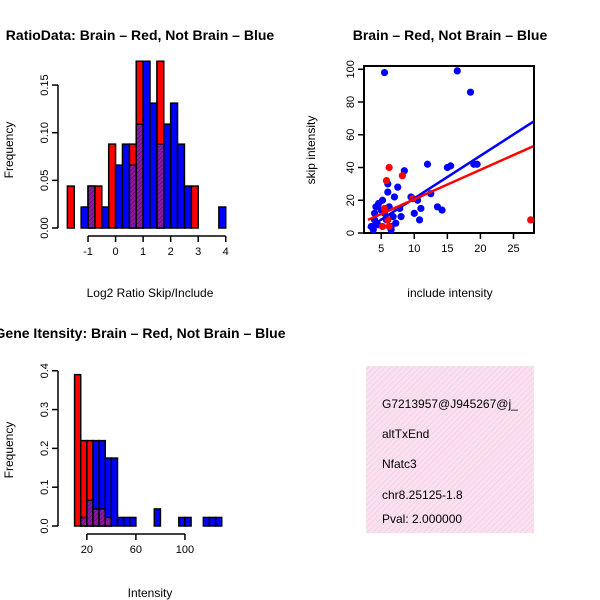 This screenshot has width=600, height=600. I want to click on ratio-histogram-xlabel: Log2 Ratio Skip/Include, so click(150, 293).